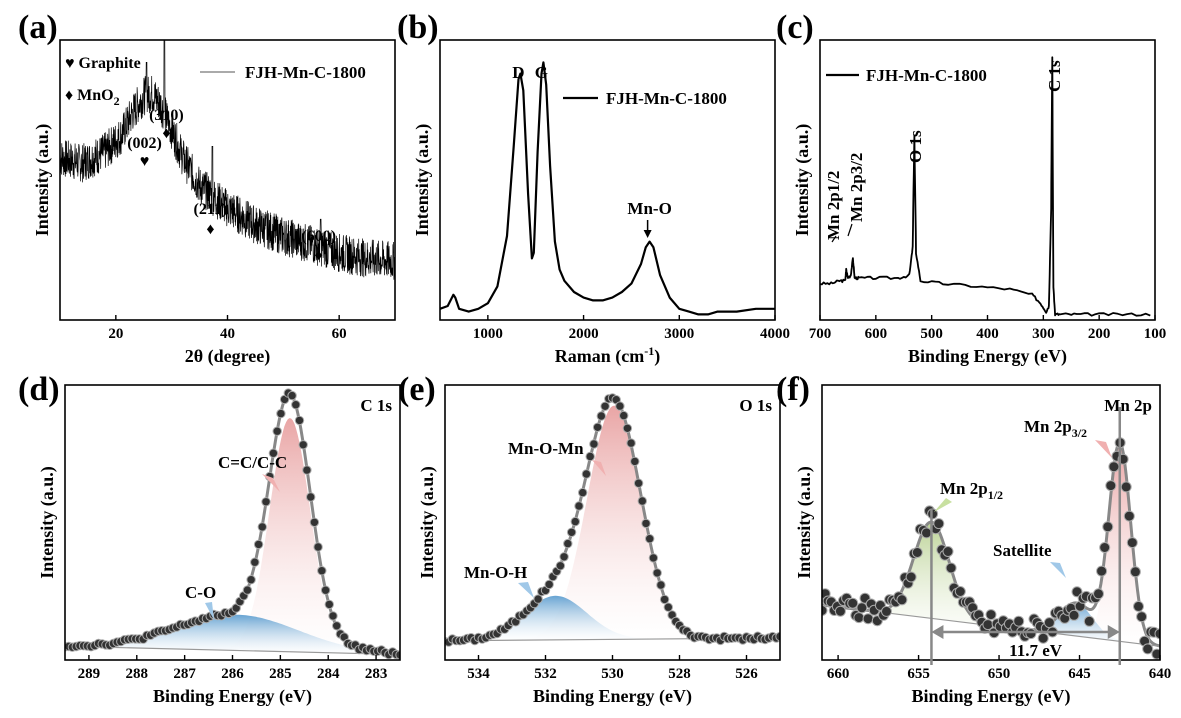 This screenshot has height=718, width=1181. What do you see at coordinates (1055, 428) in the screenshot?
I see `label-mn2p32: Mn 2p3/2` at bounding box center [1055, 428].